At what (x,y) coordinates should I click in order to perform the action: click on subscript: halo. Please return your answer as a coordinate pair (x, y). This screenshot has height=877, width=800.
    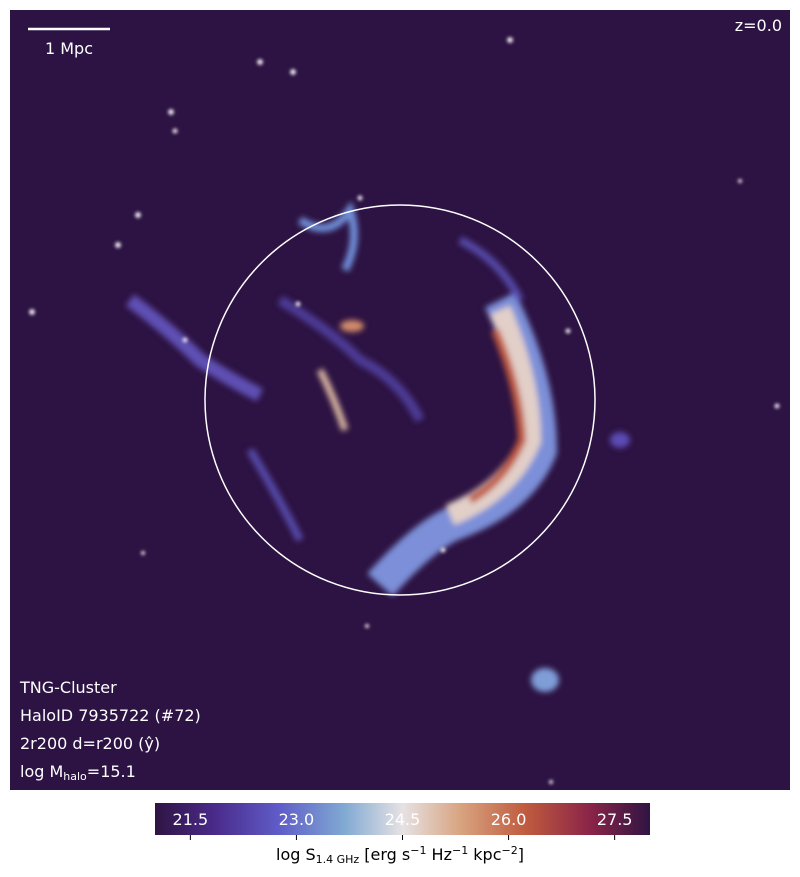
    Looking at the image, I should click on (75, 776).